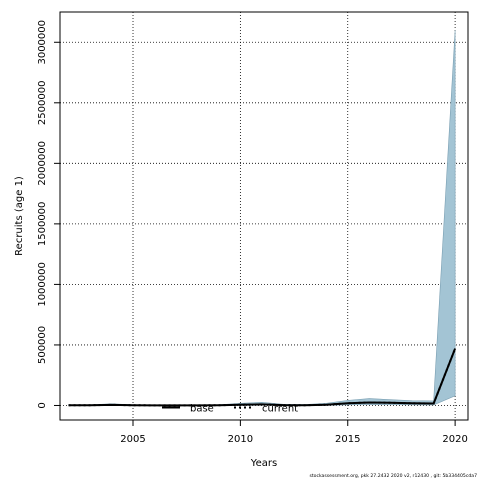 The height and width of the screenshot is (480, 480). I want to click on y-tick-label: 2500000, so click(42, 103).